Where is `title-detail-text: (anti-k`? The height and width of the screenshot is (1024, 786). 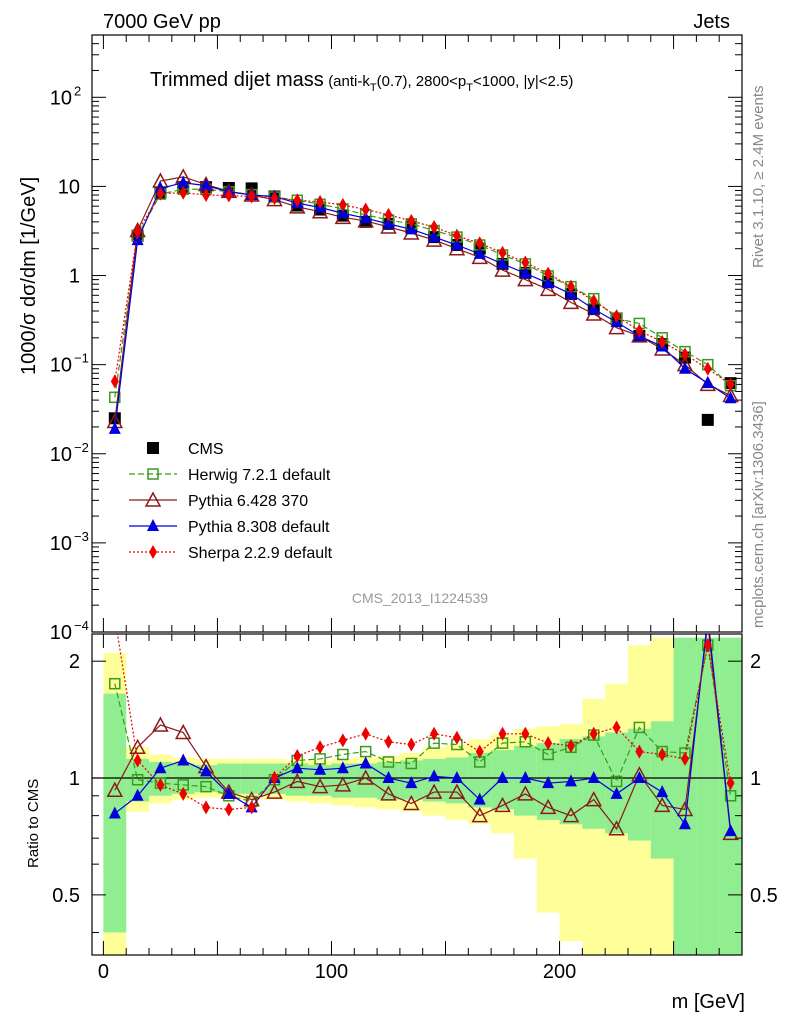
title-detail-text: (anti-k is located at coordinates (349, 81).